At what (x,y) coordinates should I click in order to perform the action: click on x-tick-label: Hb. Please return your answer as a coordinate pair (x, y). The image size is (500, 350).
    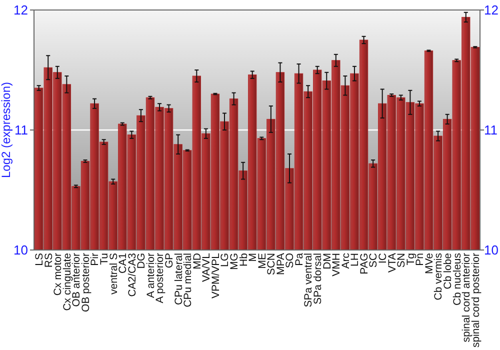
    Looking at the image, I should click on (244, 259).